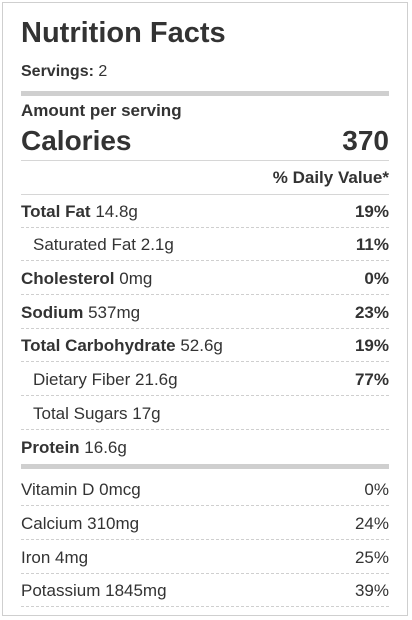 This screenshot has height=620, width=412. What do you see at coordinates (371, 523) in the screenshot?
I see `vitamin-daily-value: 24%` at bounding box center [371, 523].